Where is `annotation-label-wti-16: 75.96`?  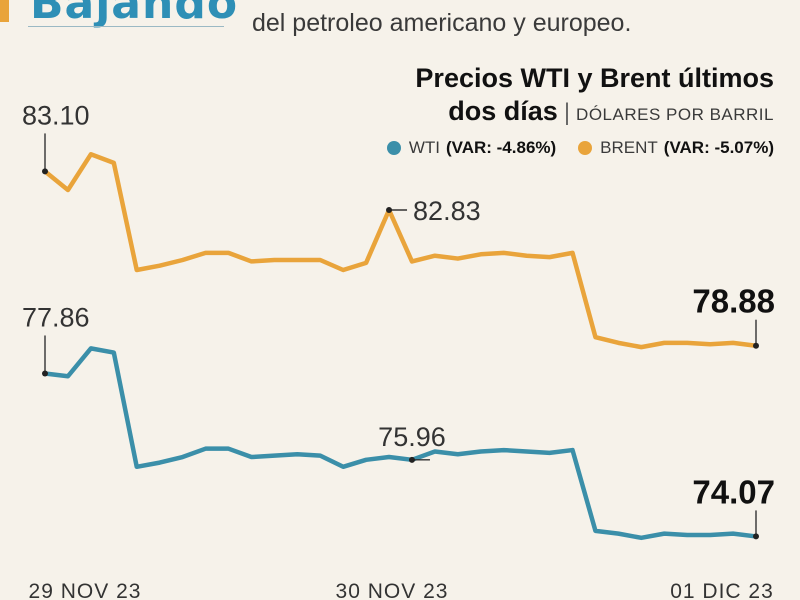 annotation-label-wti-16: 75.96 is located at coordinates (412, 437).